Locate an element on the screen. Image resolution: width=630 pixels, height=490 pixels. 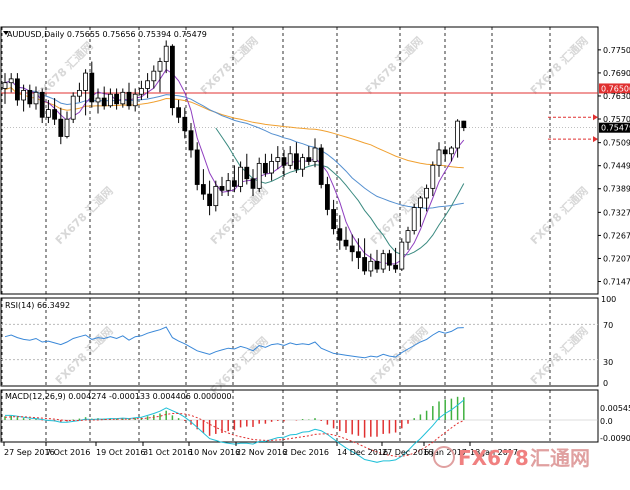
macd-level-zero: 0.0 is located at coordinates (606, 421).